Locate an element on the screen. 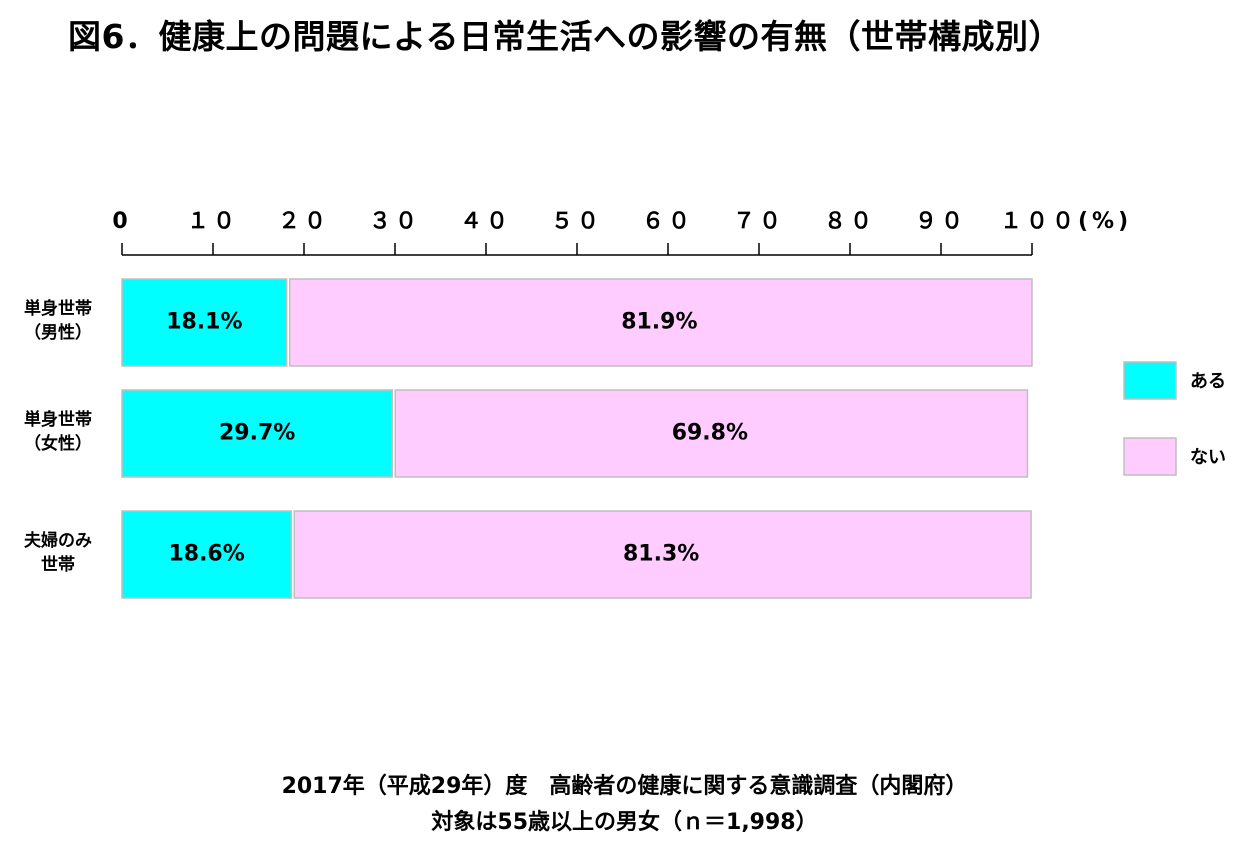 Image resolution: width=1249 pixels, height=857 pixels. x-tick-label: １０ is located at coordinates (213, 221).